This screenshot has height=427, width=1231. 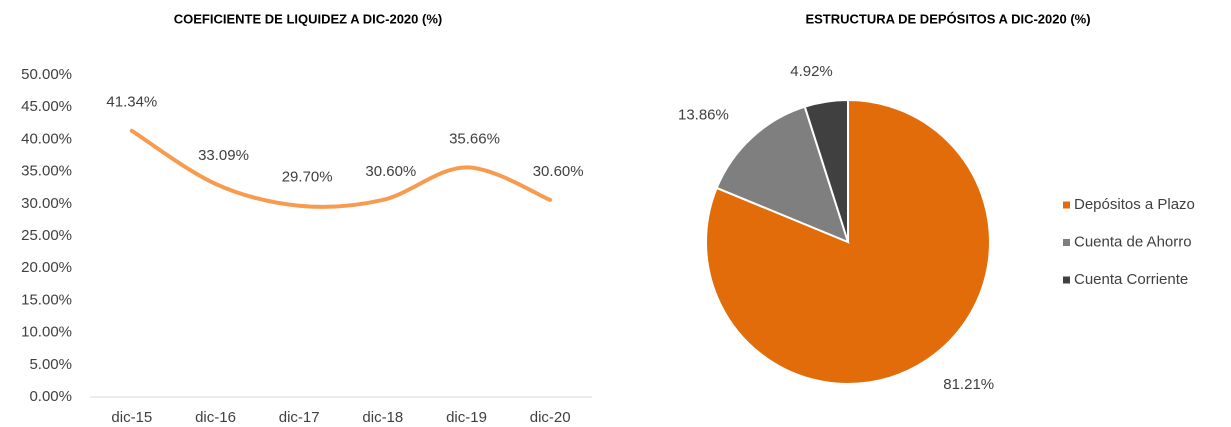 I want to click on x-tick-label: dic-18, so click(x=382, y=417).